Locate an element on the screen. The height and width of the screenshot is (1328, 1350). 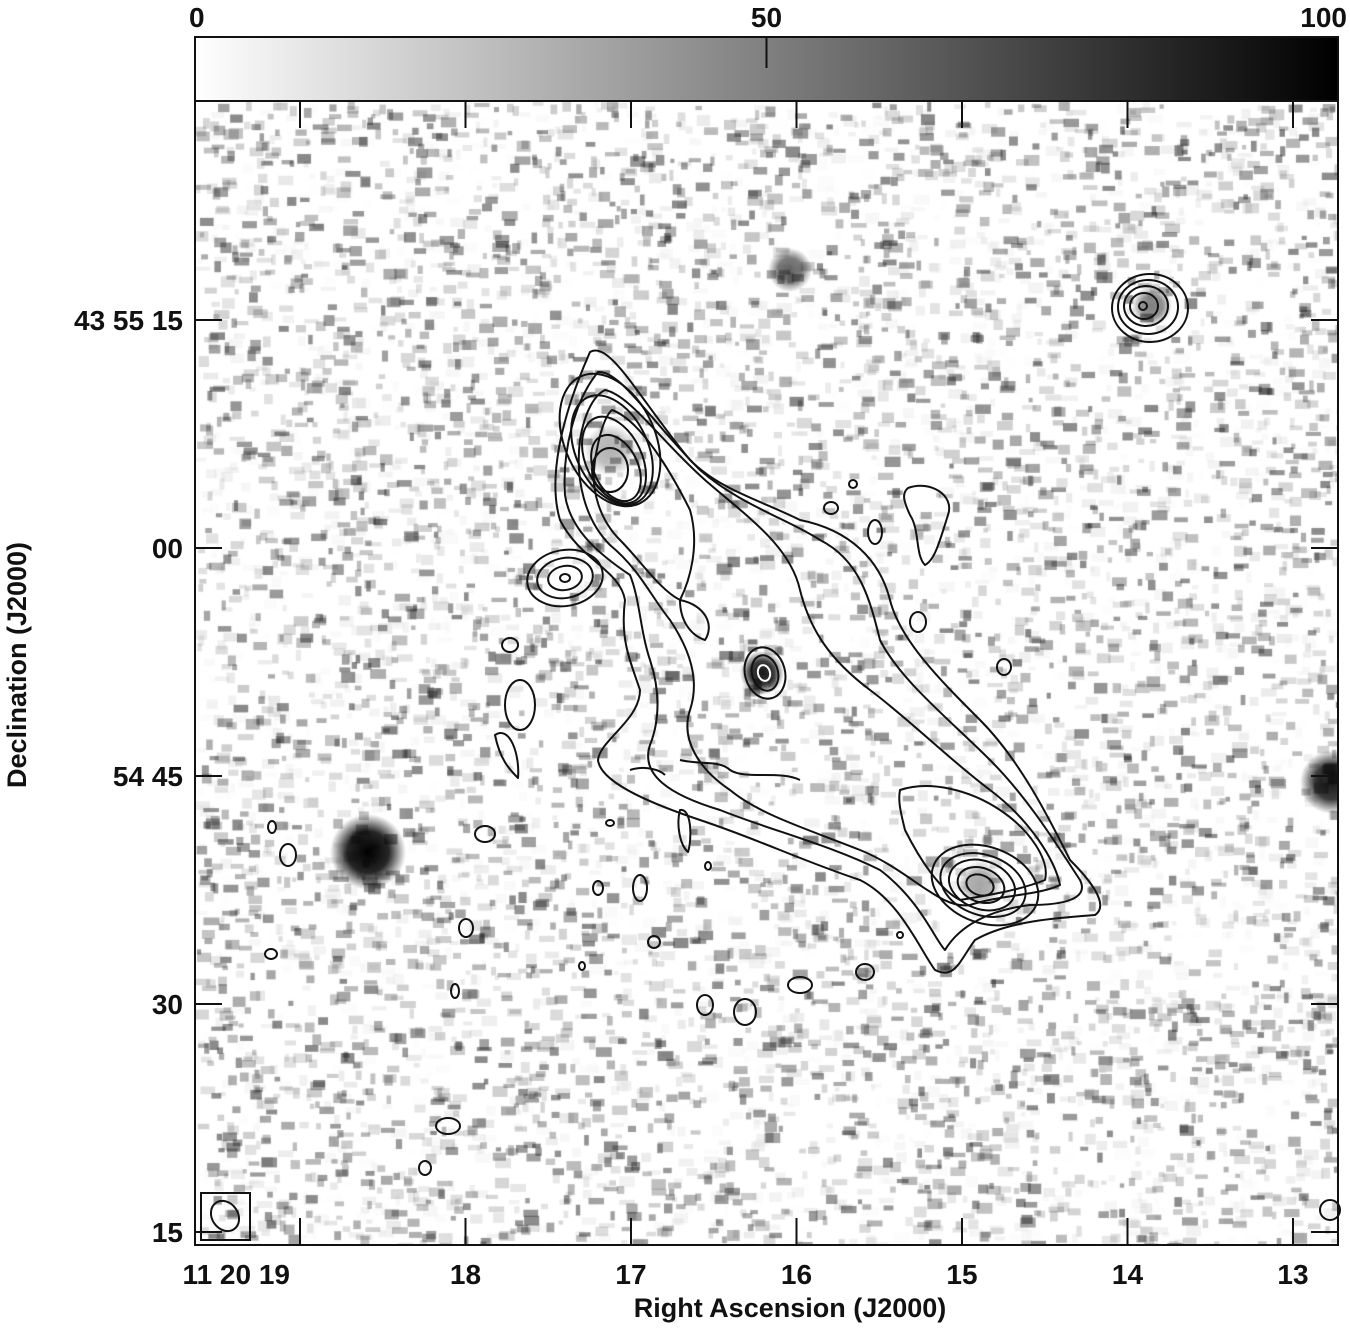
colorbar-tick-label: 50 is located at coordinates (766, 17).